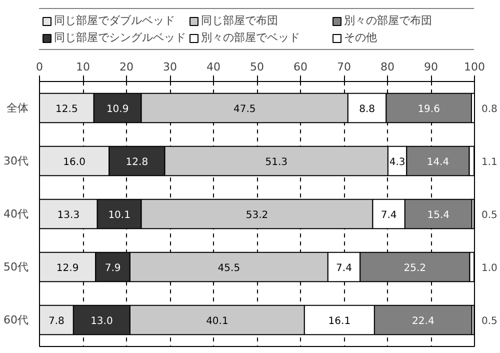  I want to click on data-label: 16.0, so click(74, 162).